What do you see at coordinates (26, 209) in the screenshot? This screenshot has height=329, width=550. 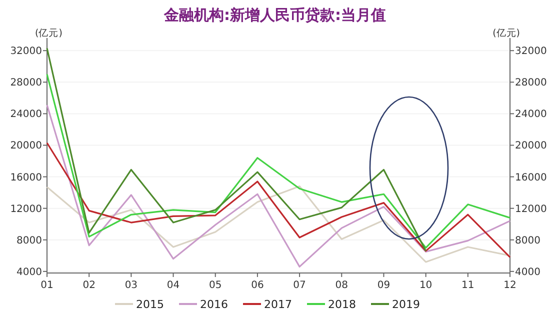 I see `y-tick-label: 12000` at bounding box center [26, 209].